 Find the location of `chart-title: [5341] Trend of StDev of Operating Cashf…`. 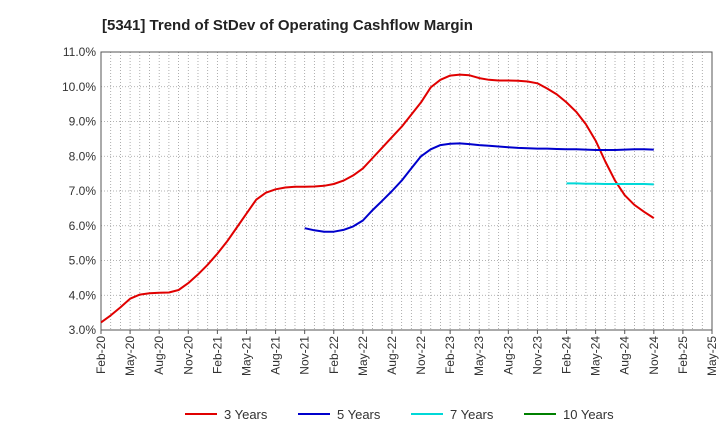

chart-title: [5341] Trend of StDev of Operating Cashf… is located at coordinates (287, 25).